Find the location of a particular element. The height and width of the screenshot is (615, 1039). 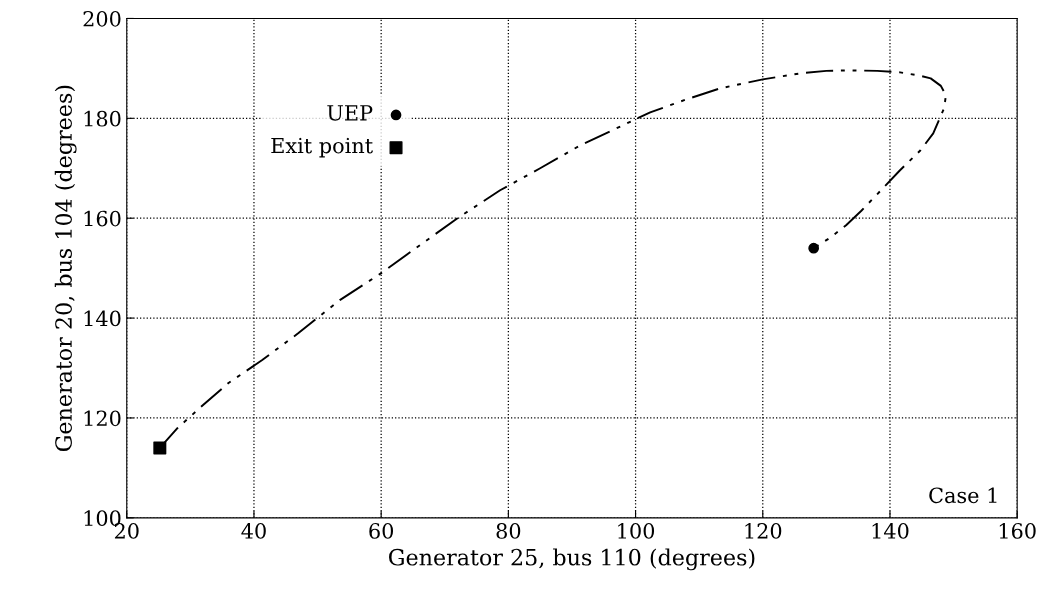

x-axis-title: Generator 25, bus 110 (degrees) is located at coordinates (572, 559).